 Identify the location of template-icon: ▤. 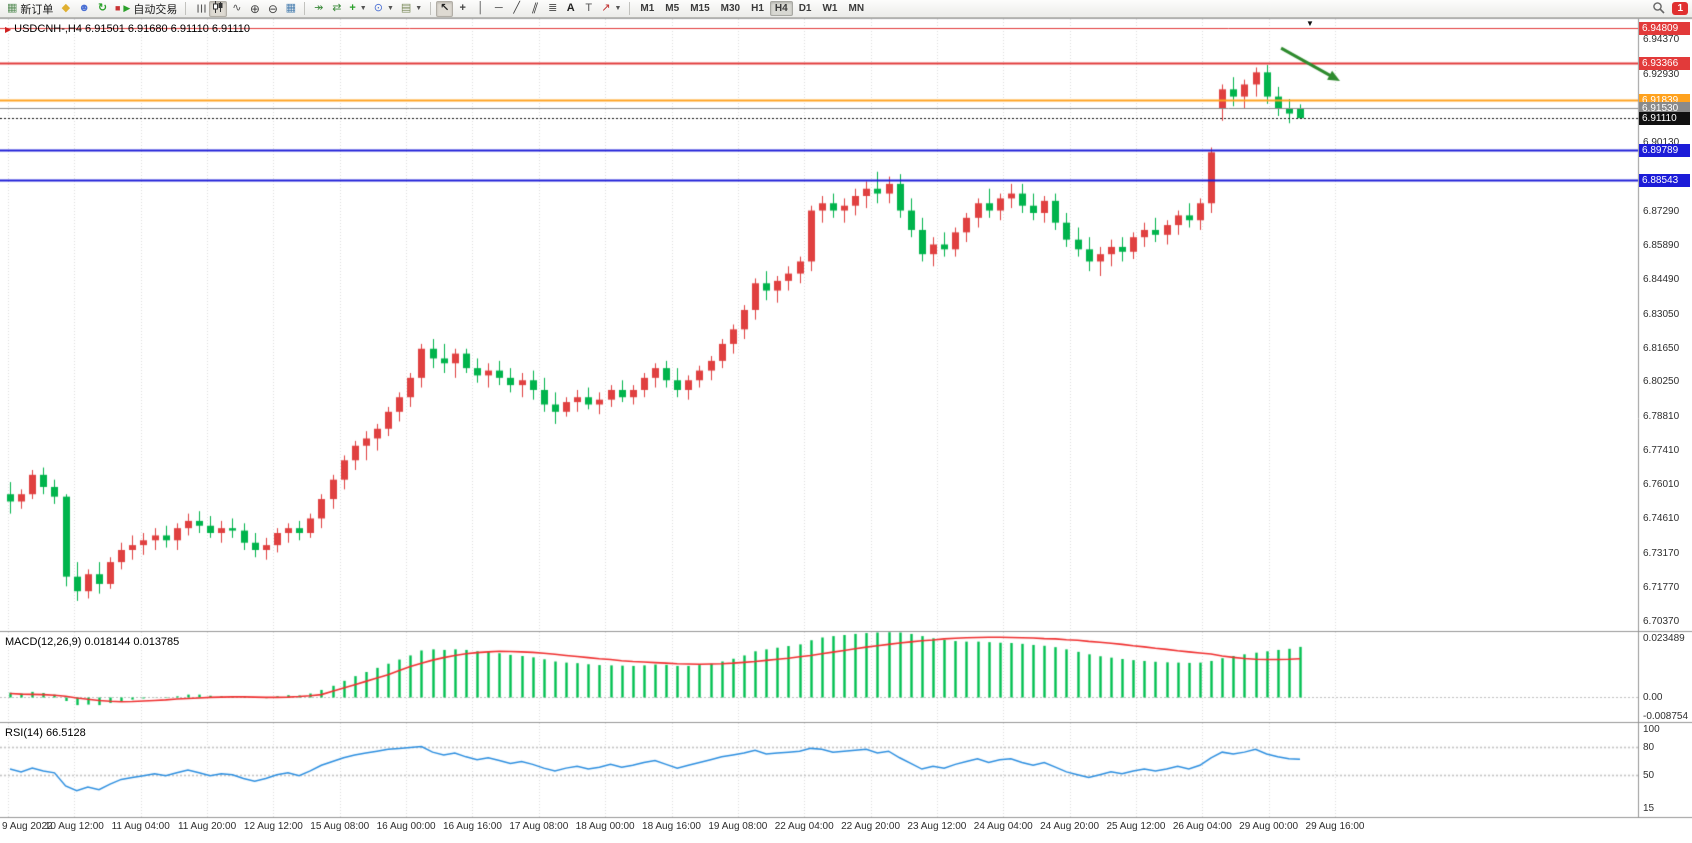
(406, 8).